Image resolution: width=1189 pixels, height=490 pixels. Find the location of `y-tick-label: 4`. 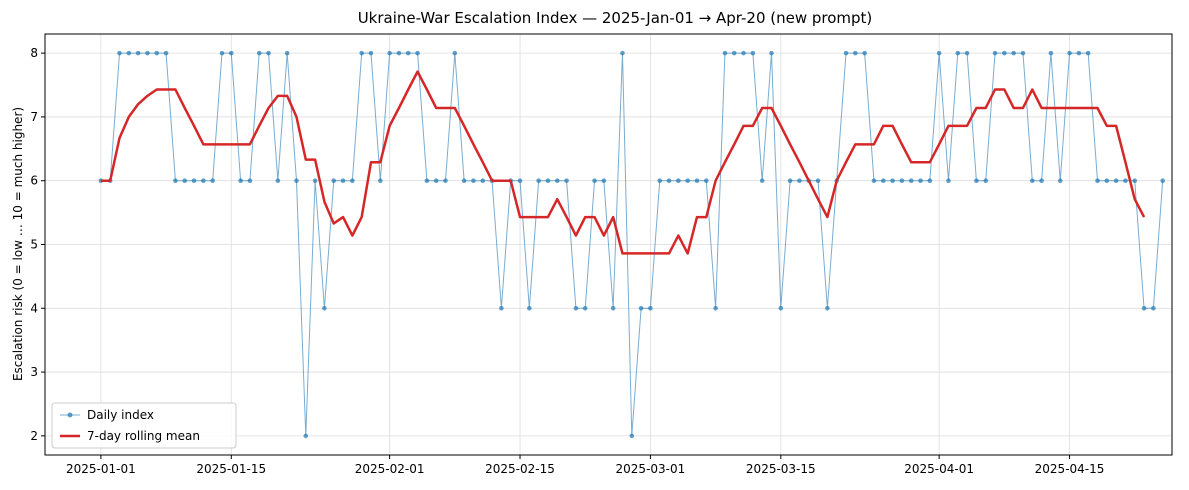

y-tick-label: 4 is located at coordinates (34, 308).